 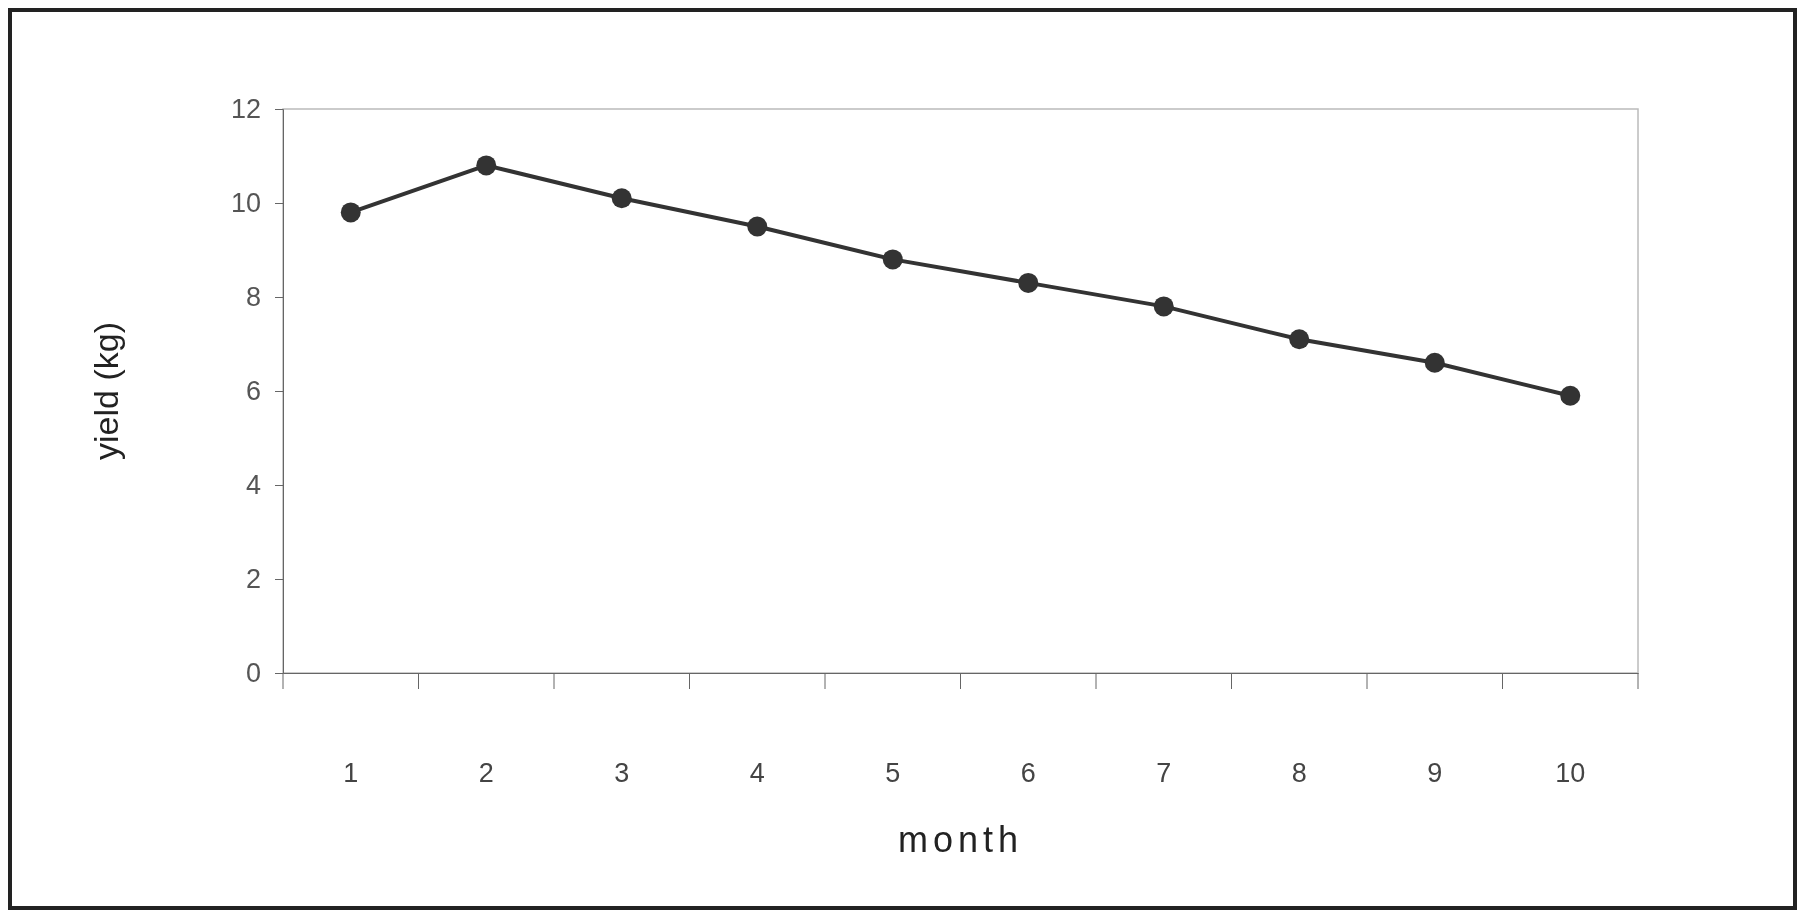 What do you see at coordinates (1299, 773) in the screenshot?
I see `x-tick-label: 8` at bounding box center [1299, 773].